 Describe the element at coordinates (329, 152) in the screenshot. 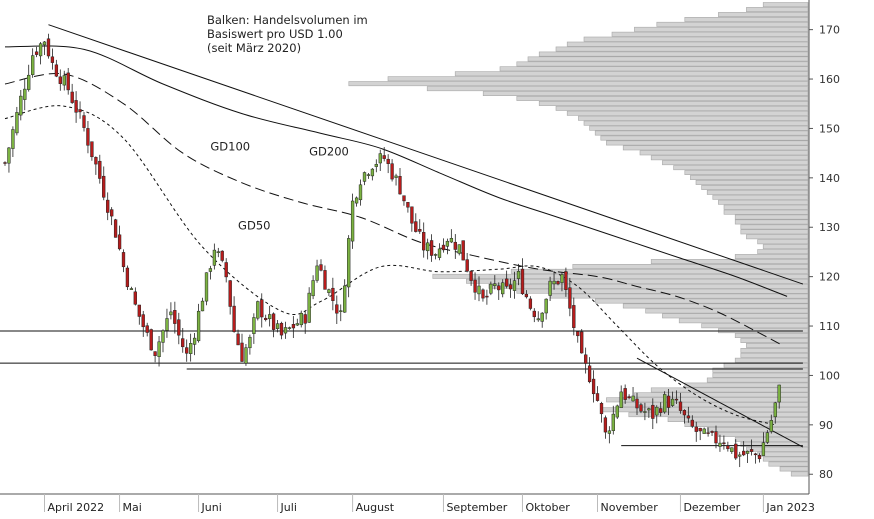

I see `ma-label-gd200: GD200` at that location.